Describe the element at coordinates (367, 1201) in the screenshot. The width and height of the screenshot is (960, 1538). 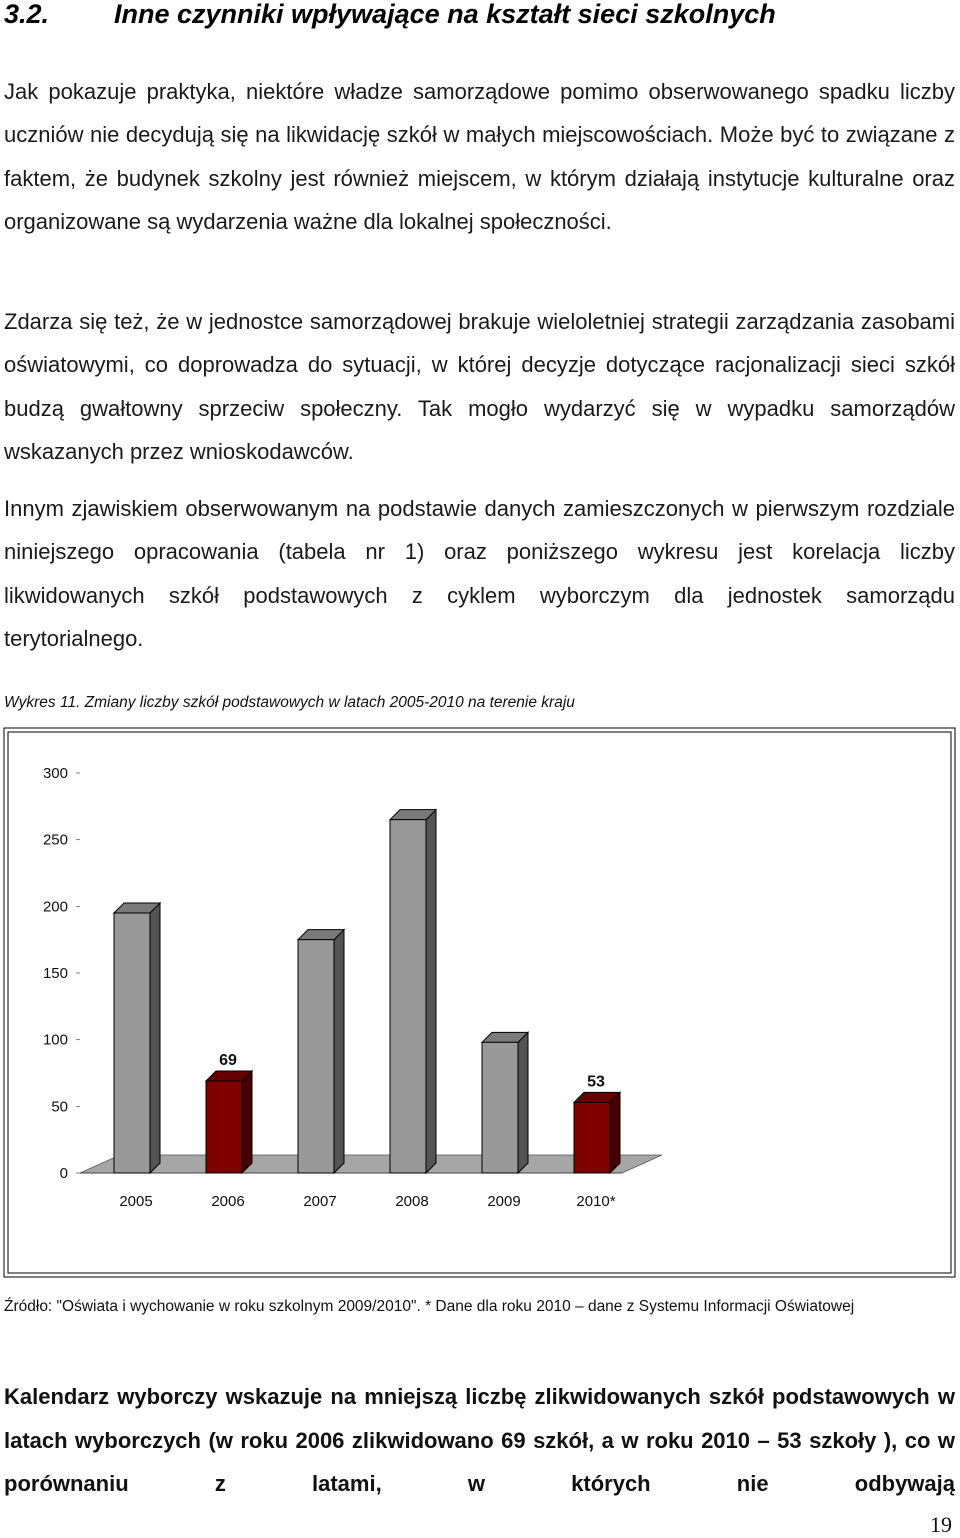
I see `x-axis-ticks: 2005 2006 2007 2008 2009 2010*` at that location.